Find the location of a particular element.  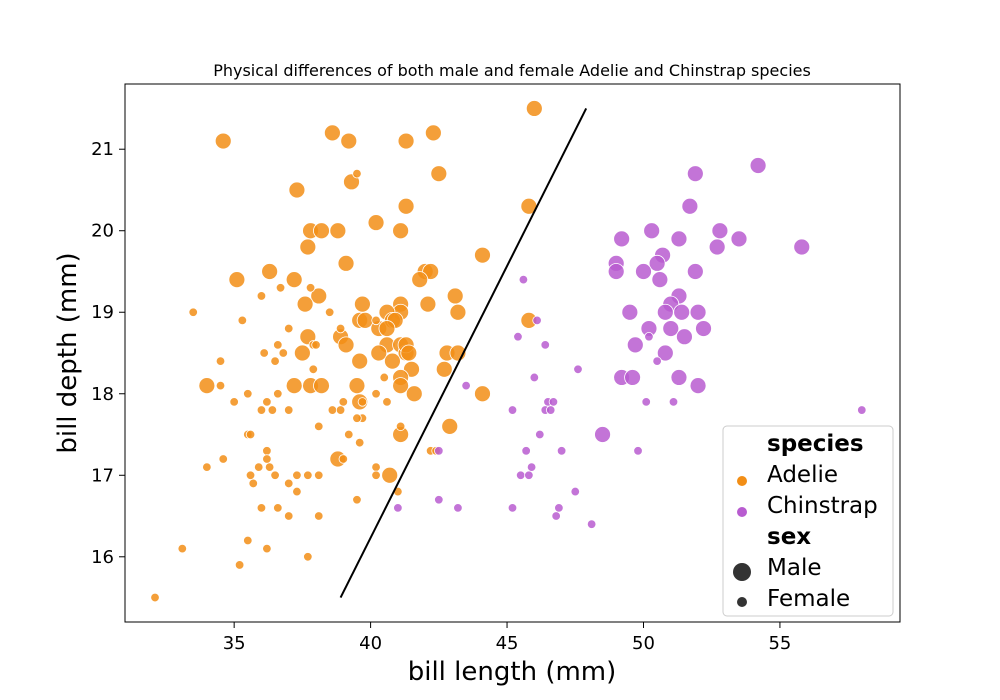

legend-male-marker is located at coordinates (742, 572).